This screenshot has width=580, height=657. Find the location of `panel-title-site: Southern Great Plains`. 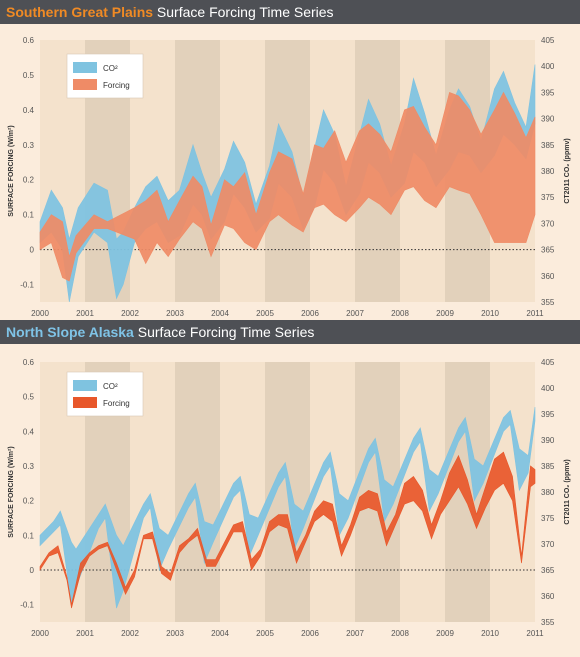

panel-title-site: Southern Great Plains is located at coordinates (80, 12).